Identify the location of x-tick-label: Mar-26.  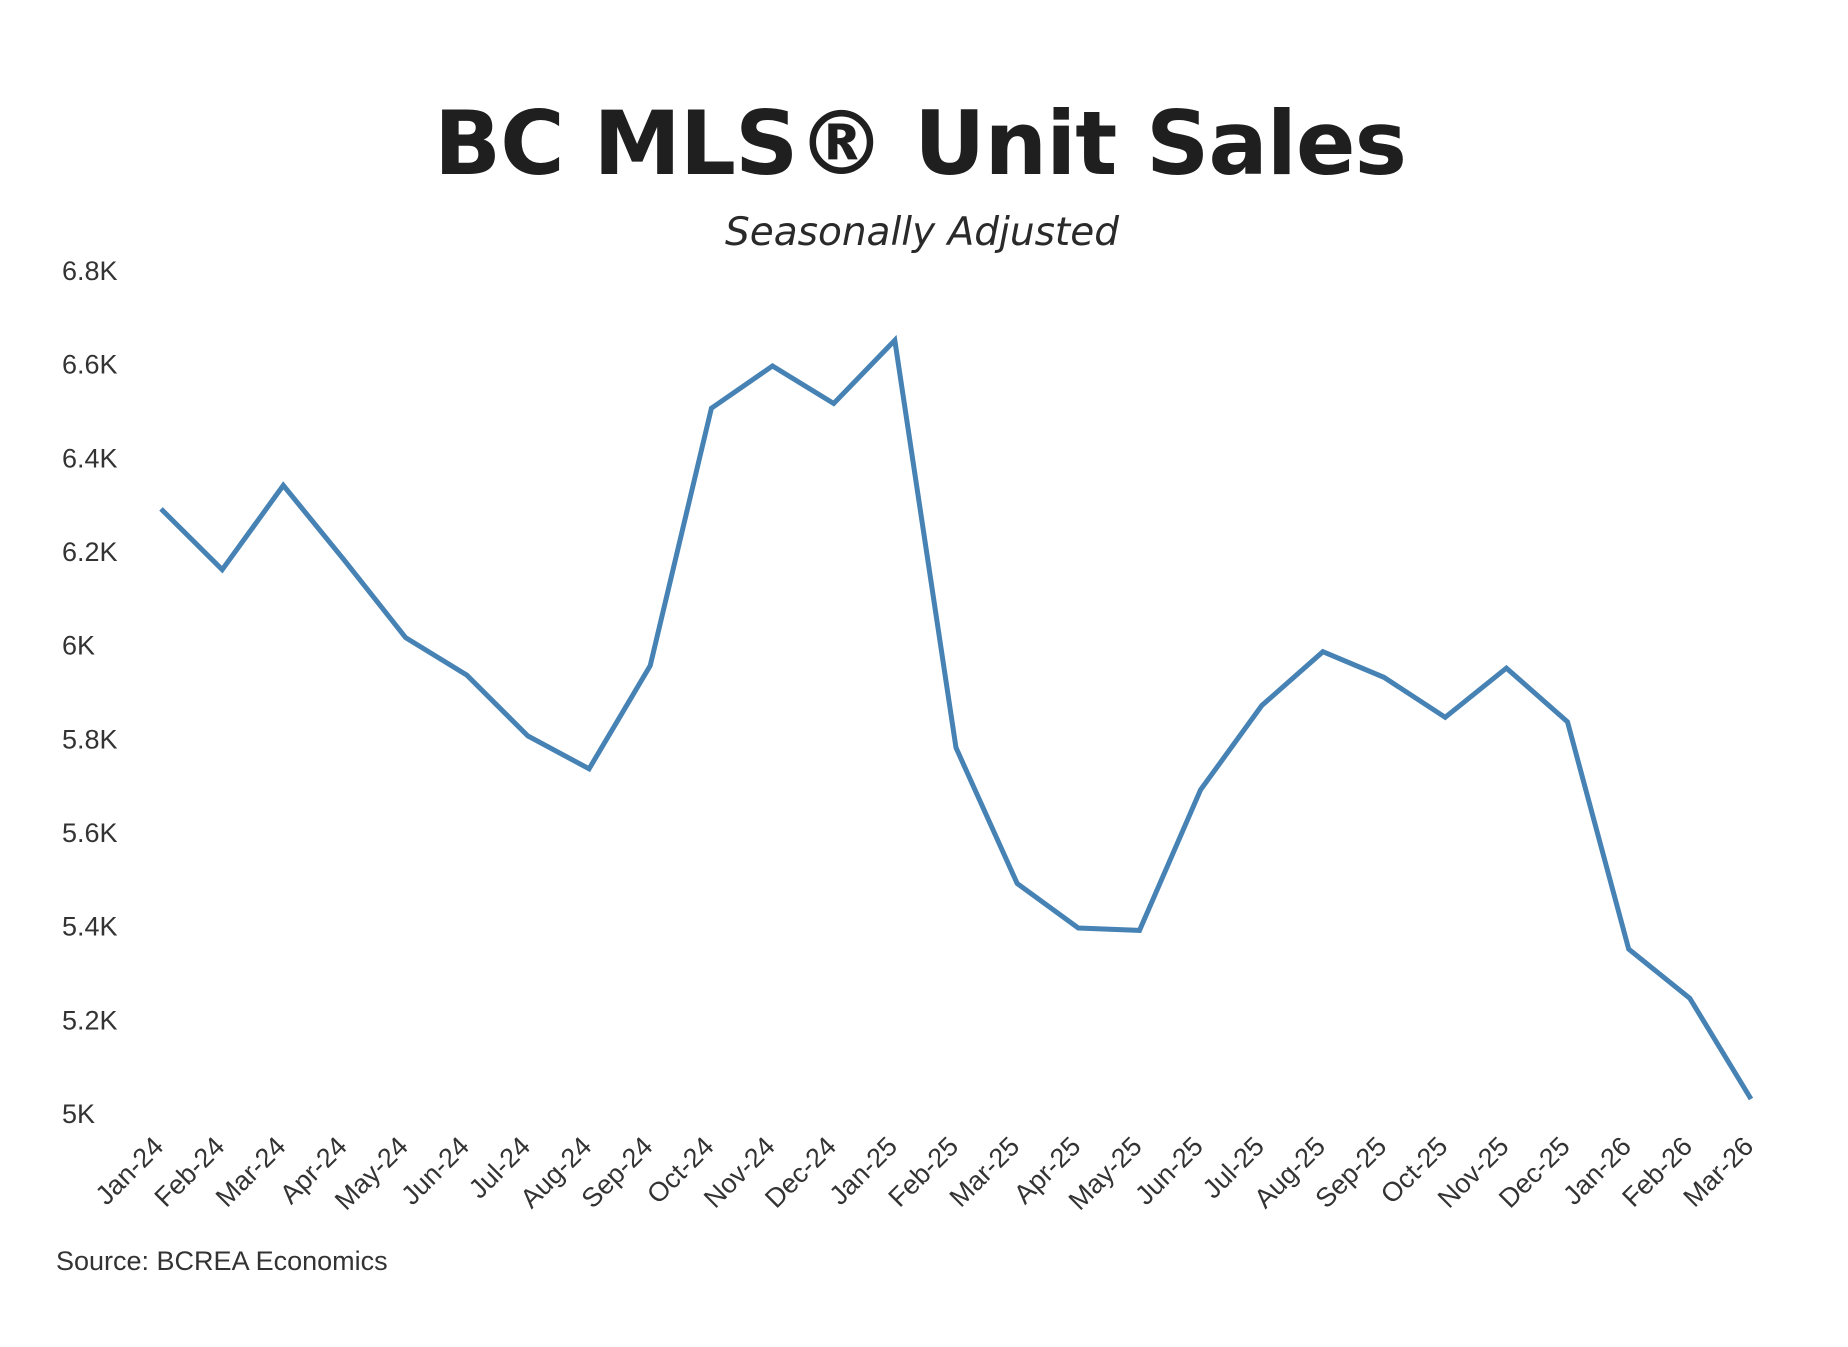
(1719, 1172).